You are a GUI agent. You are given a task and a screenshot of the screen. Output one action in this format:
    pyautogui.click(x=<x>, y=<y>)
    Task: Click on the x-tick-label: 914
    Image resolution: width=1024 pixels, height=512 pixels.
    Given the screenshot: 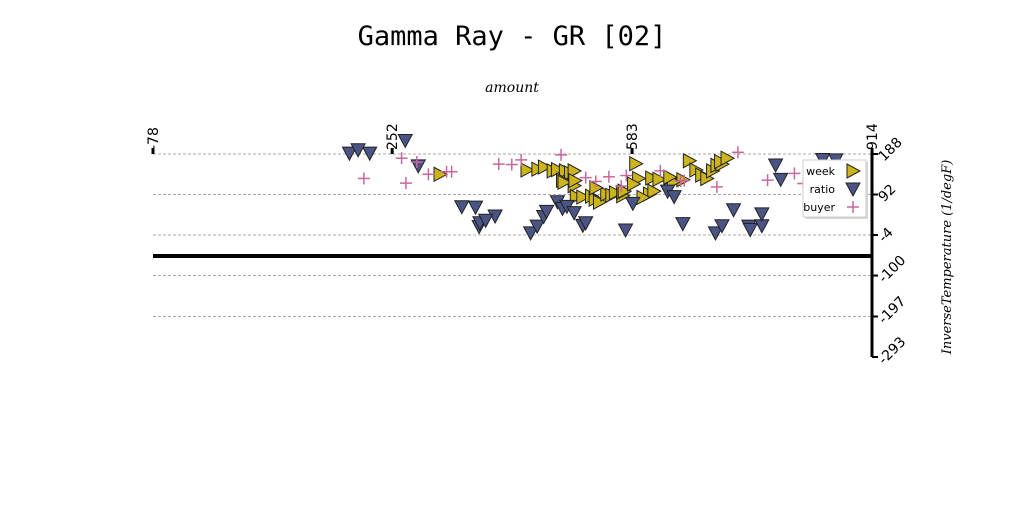 What is the action you would take?
    pyautogui.click(x=873, y=136)
    